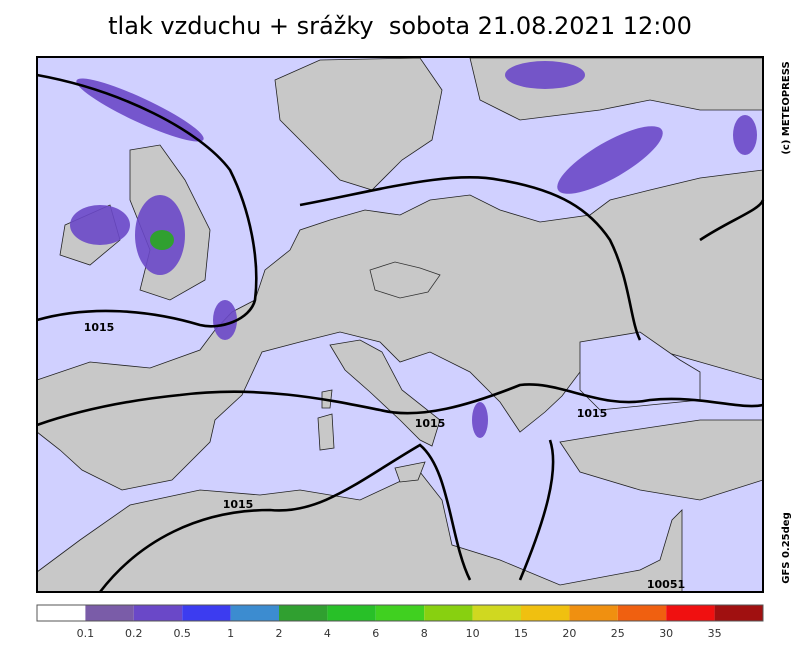 The width and height of the screenshot is (800, 650). Describe the element at coordinates (786, 548) in the screenshot. I see `model-label: GFS 0.25deg` at that location.